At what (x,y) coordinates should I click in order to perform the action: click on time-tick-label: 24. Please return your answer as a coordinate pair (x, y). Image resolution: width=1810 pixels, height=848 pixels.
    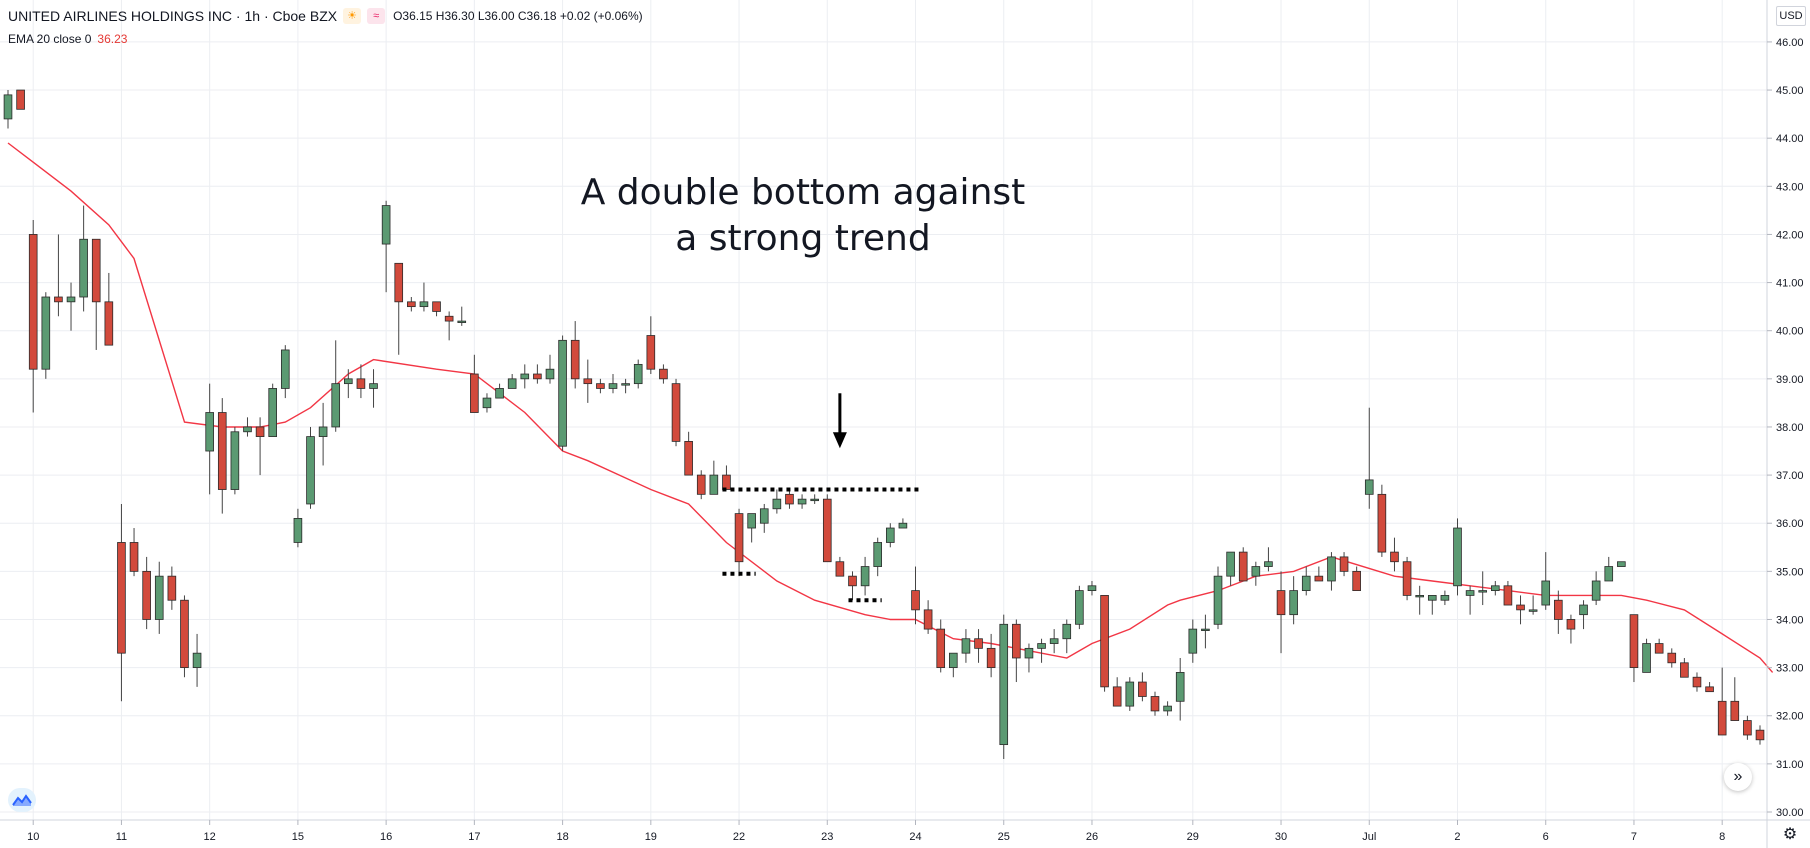
    Looking at the image, I should click on (915, 837).